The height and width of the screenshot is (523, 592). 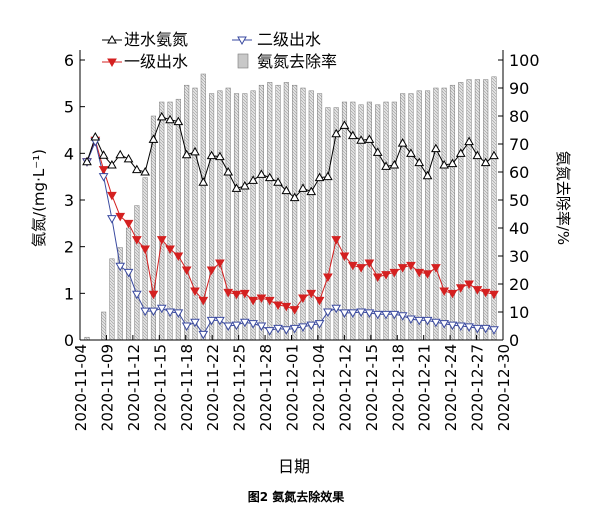 I want to click on legend-removal-swatch-icon, so click(x=243, y=61).